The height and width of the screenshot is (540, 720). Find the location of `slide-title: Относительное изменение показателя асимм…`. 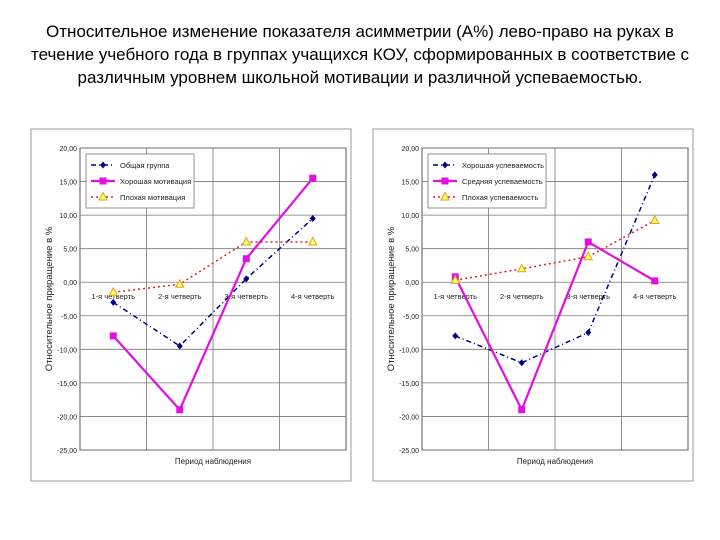

slide-title: Относительное изменение показателя асимм… is located at coordinates (360, 54).